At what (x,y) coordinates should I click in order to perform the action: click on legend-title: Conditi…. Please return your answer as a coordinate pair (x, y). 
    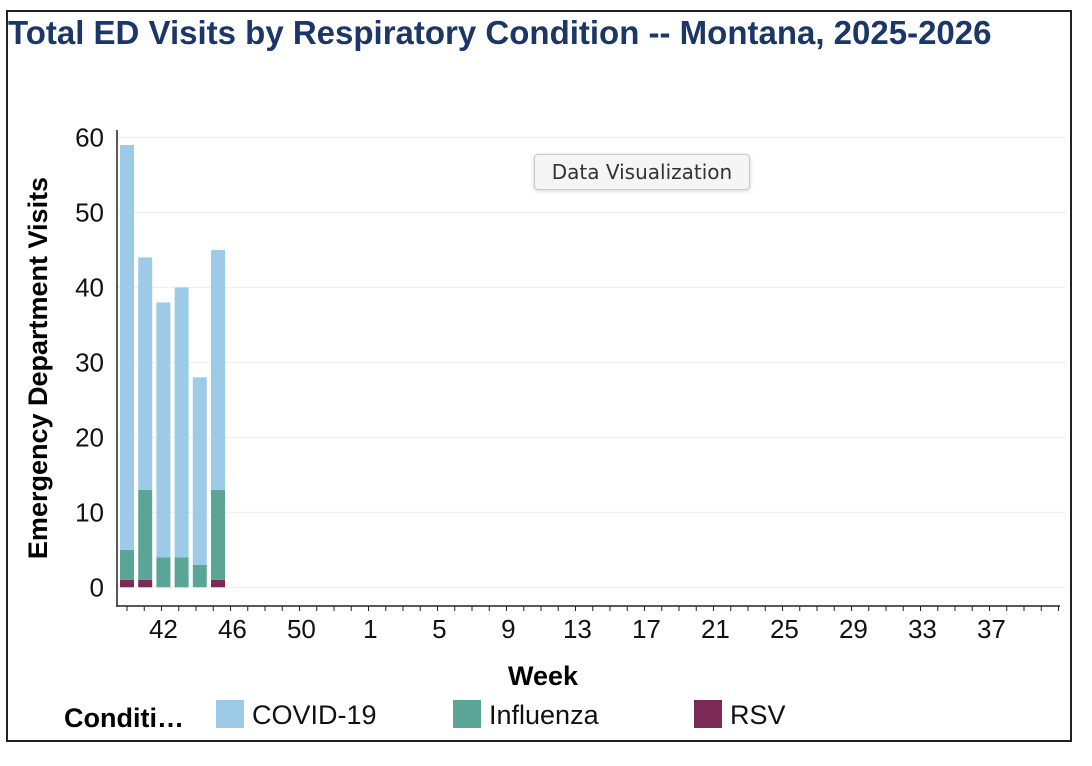
    Looking at the image, I should click on (124, 718).